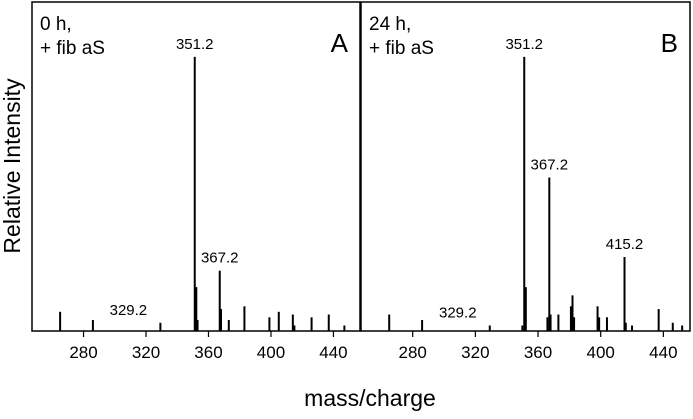 This screenshot has width=693, height=419. I want to click on condition-label: 24 h,, so click(390, 24).